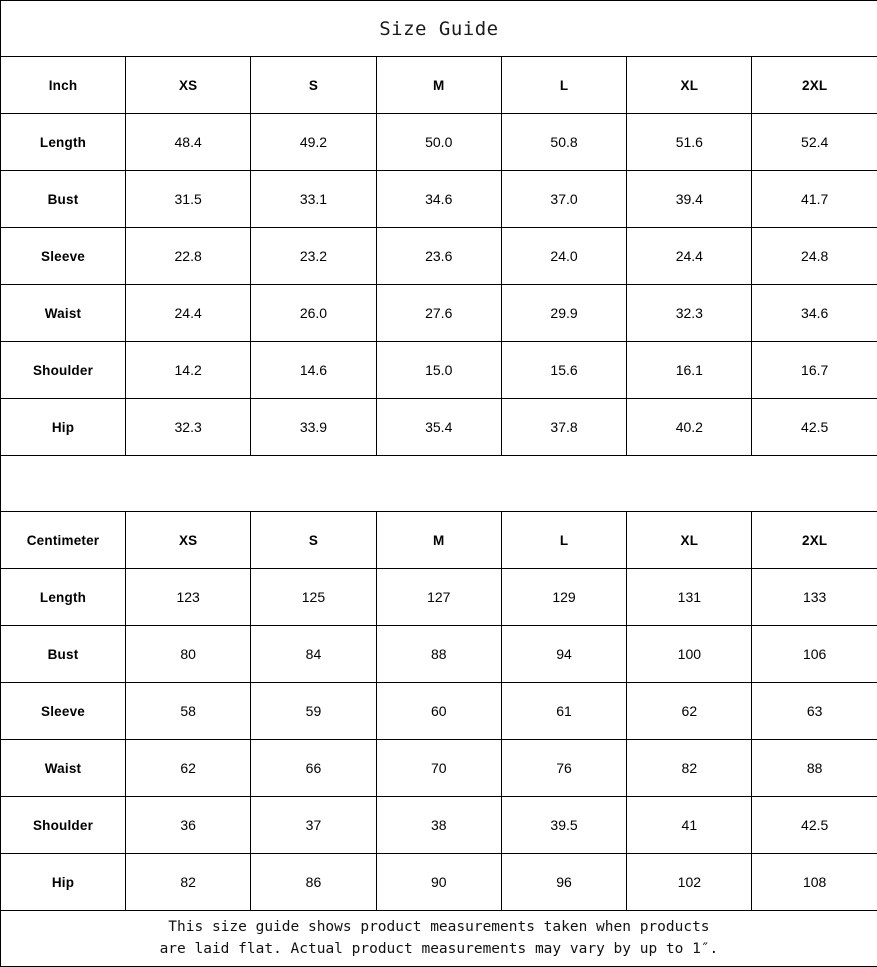 The height and width of the screenshot is (967, 877). I want to click on unit-label-centimeter: Centimeter, so click(63, 540).